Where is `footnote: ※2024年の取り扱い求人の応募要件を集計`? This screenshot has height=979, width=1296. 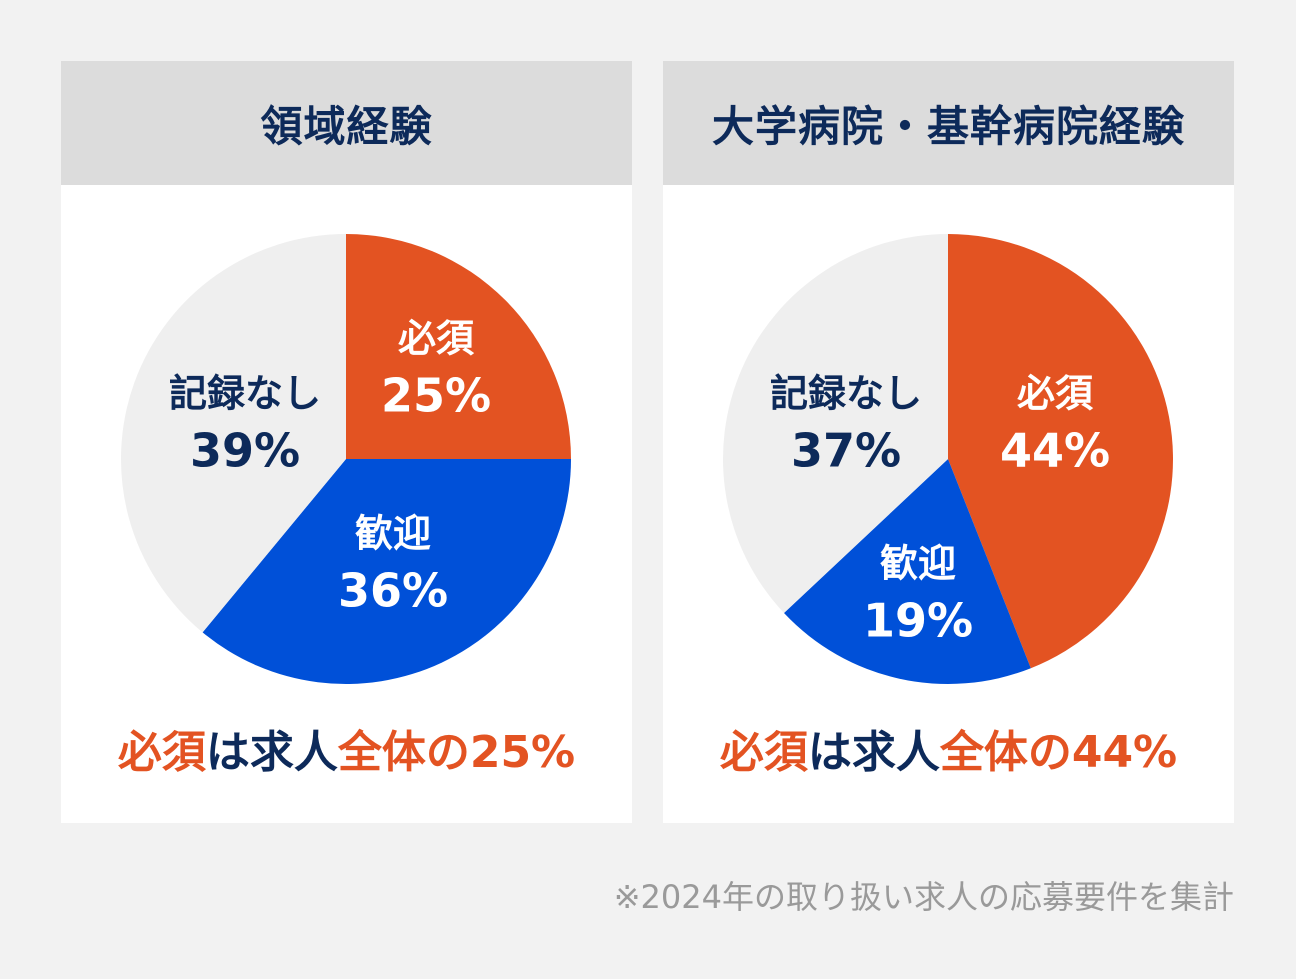 footnote: ※2024年の取り扱い求人の応募要件を集計 is located at coordinates (923, 897).